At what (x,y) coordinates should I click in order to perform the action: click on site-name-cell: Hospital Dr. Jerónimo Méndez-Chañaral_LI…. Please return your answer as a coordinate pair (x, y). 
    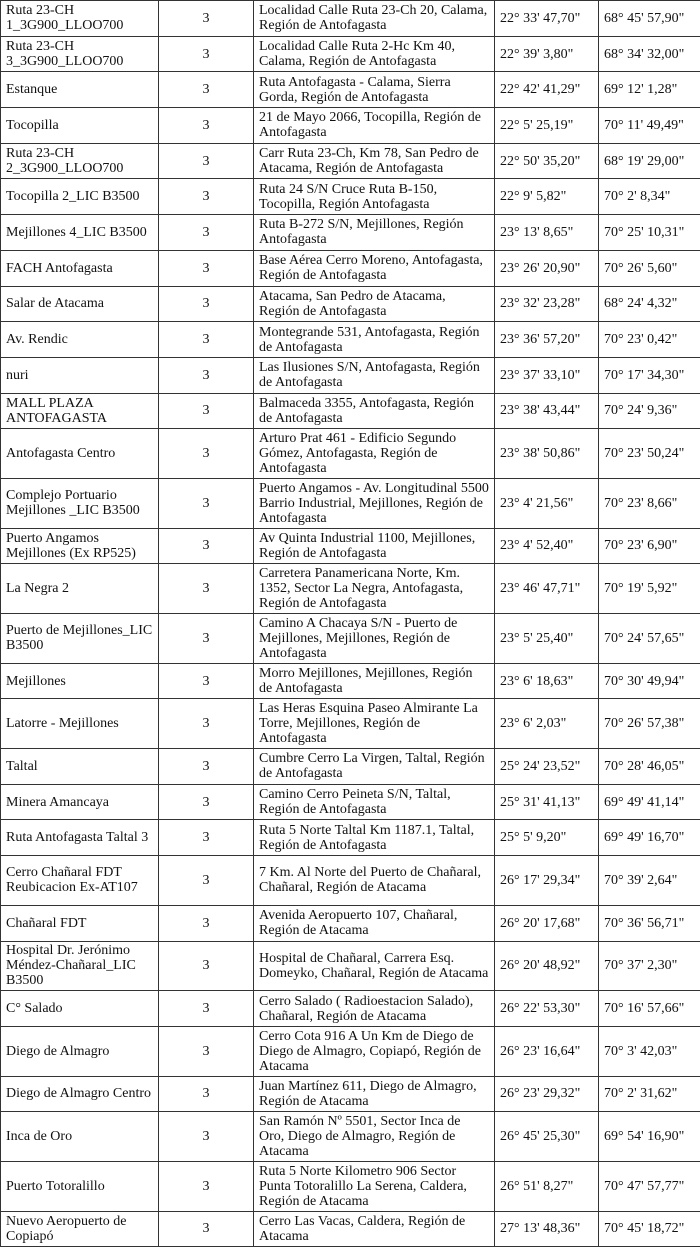
    Looking at the image, I should click on (80, 966).